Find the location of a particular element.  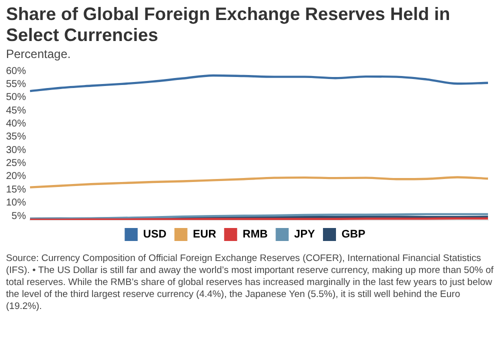

y-tick-label: 50% is located at coordinates (16, 98).